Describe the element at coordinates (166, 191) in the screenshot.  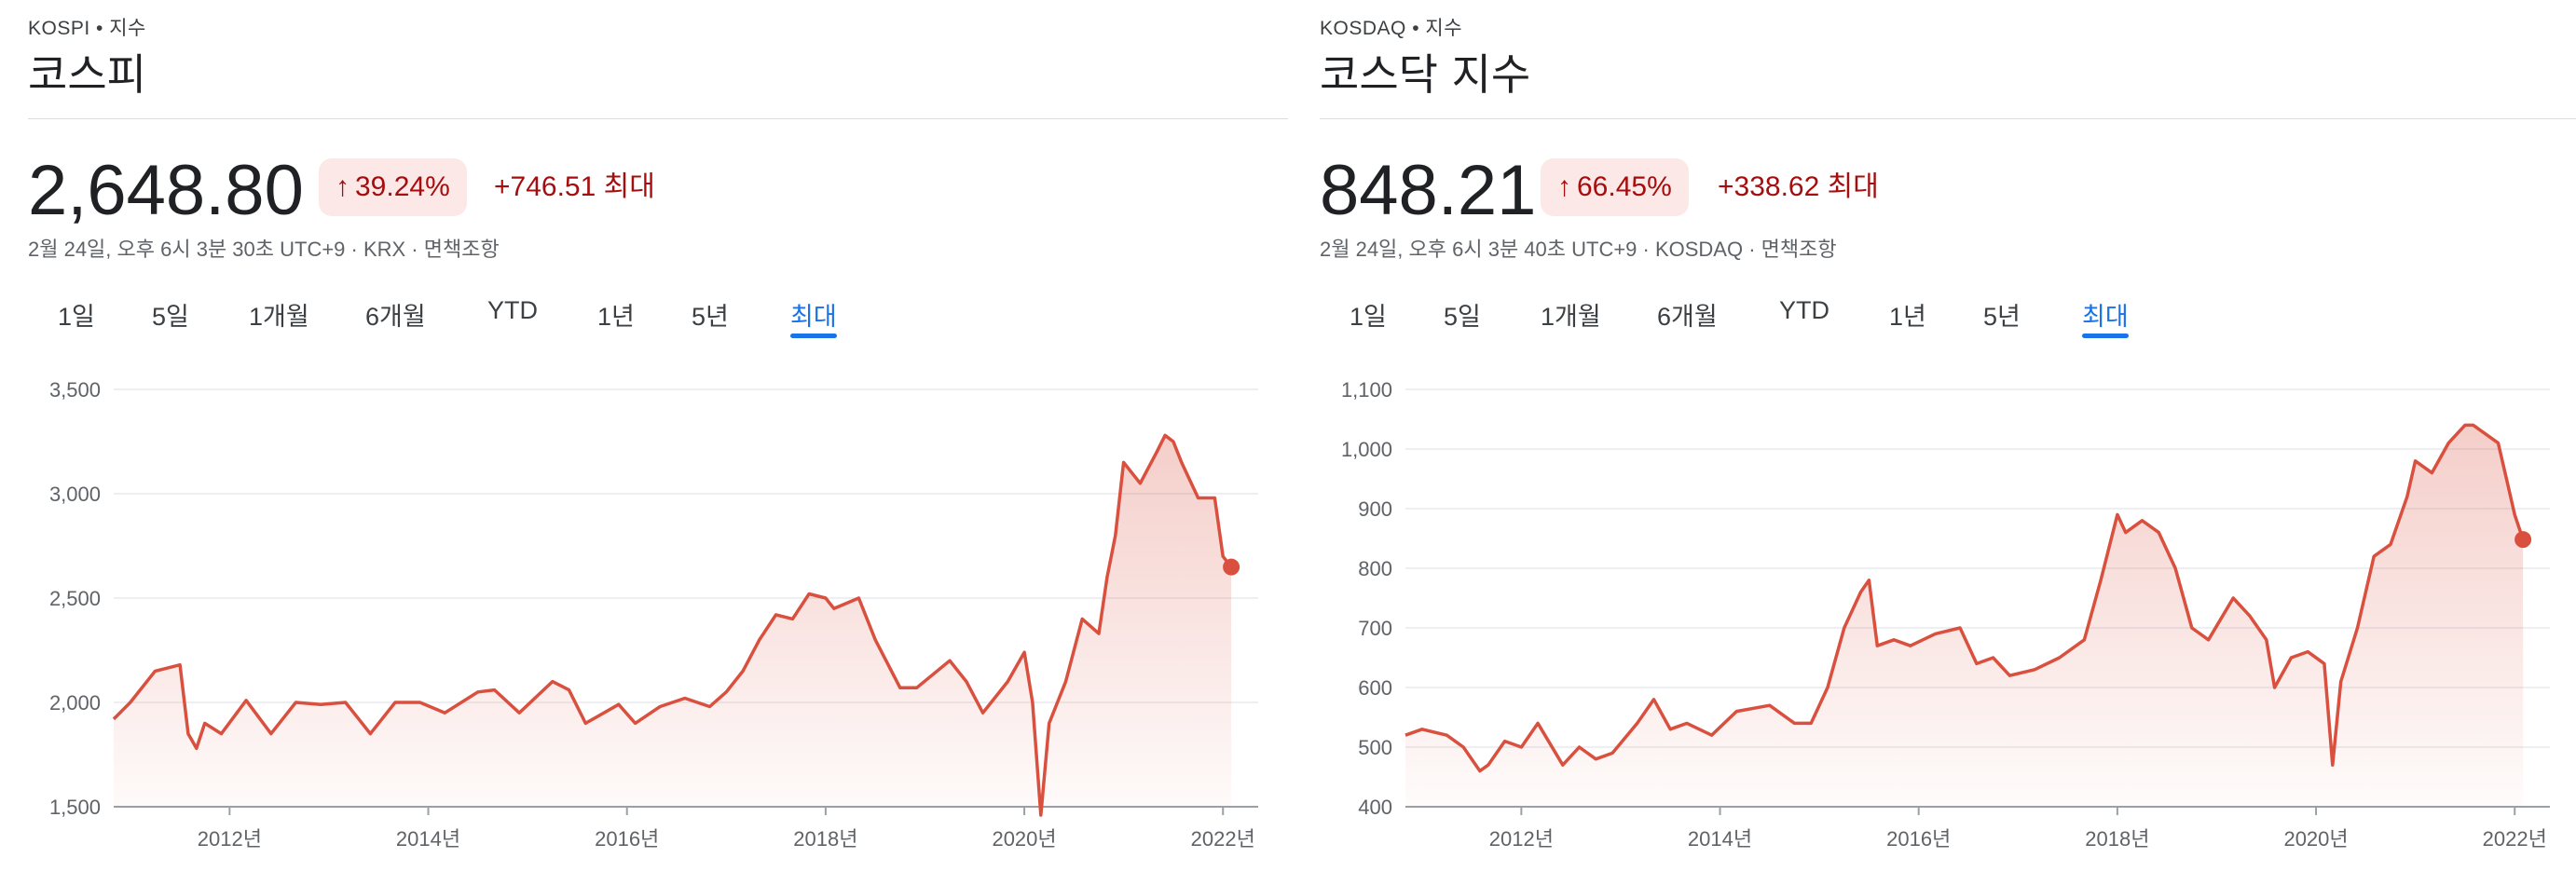
I see `current-price: 2,648.80` at that location.